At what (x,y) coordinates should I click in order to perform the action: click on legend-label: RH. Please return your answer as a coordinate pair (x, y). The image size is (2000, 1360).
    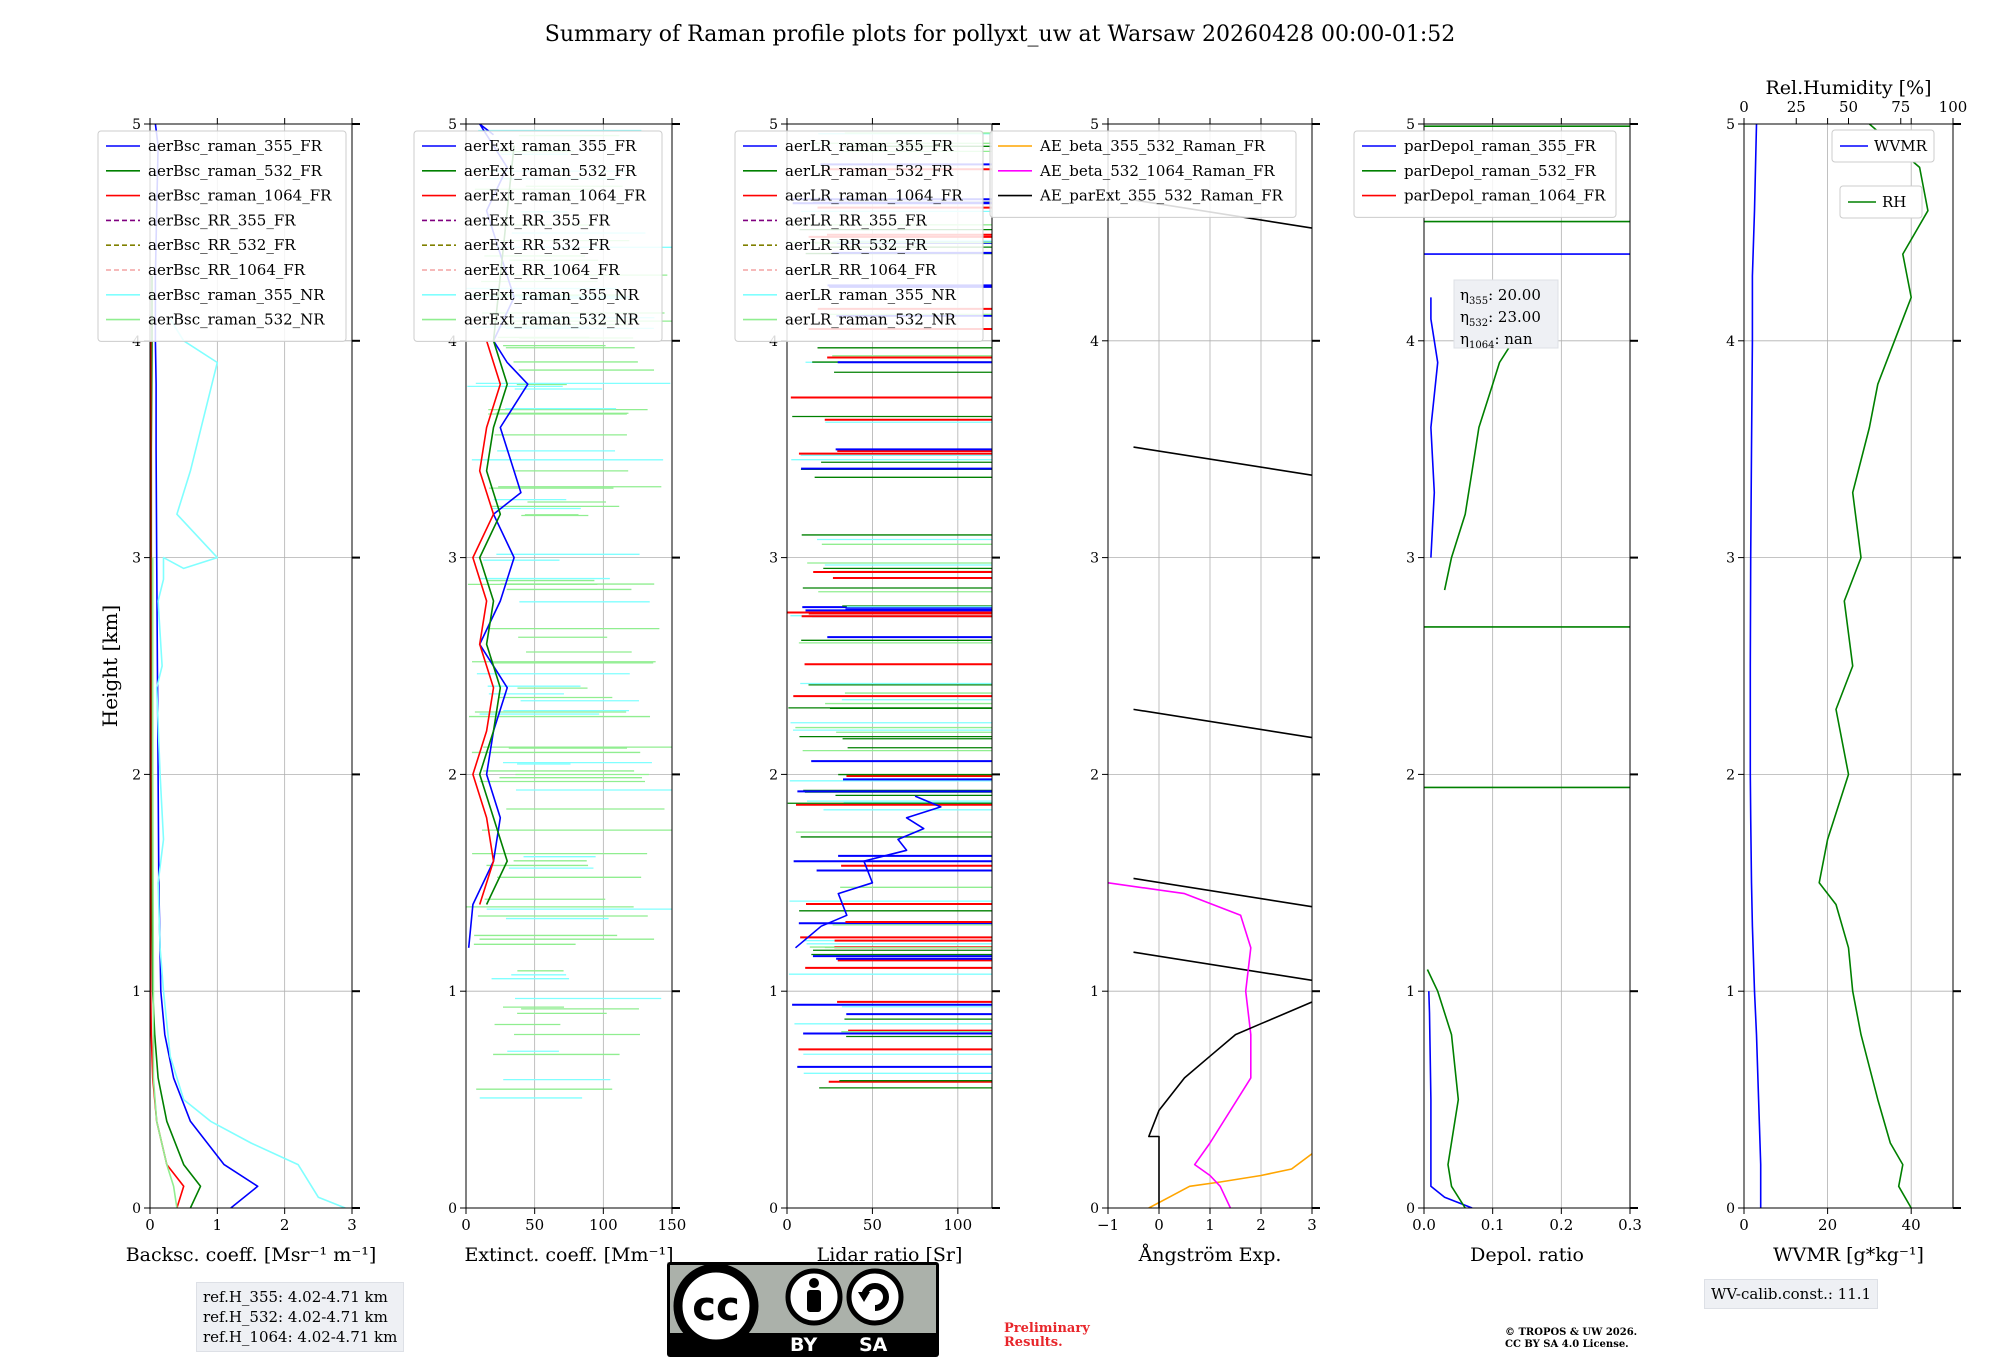
    Looking at the image, I should click on (1894, 202).